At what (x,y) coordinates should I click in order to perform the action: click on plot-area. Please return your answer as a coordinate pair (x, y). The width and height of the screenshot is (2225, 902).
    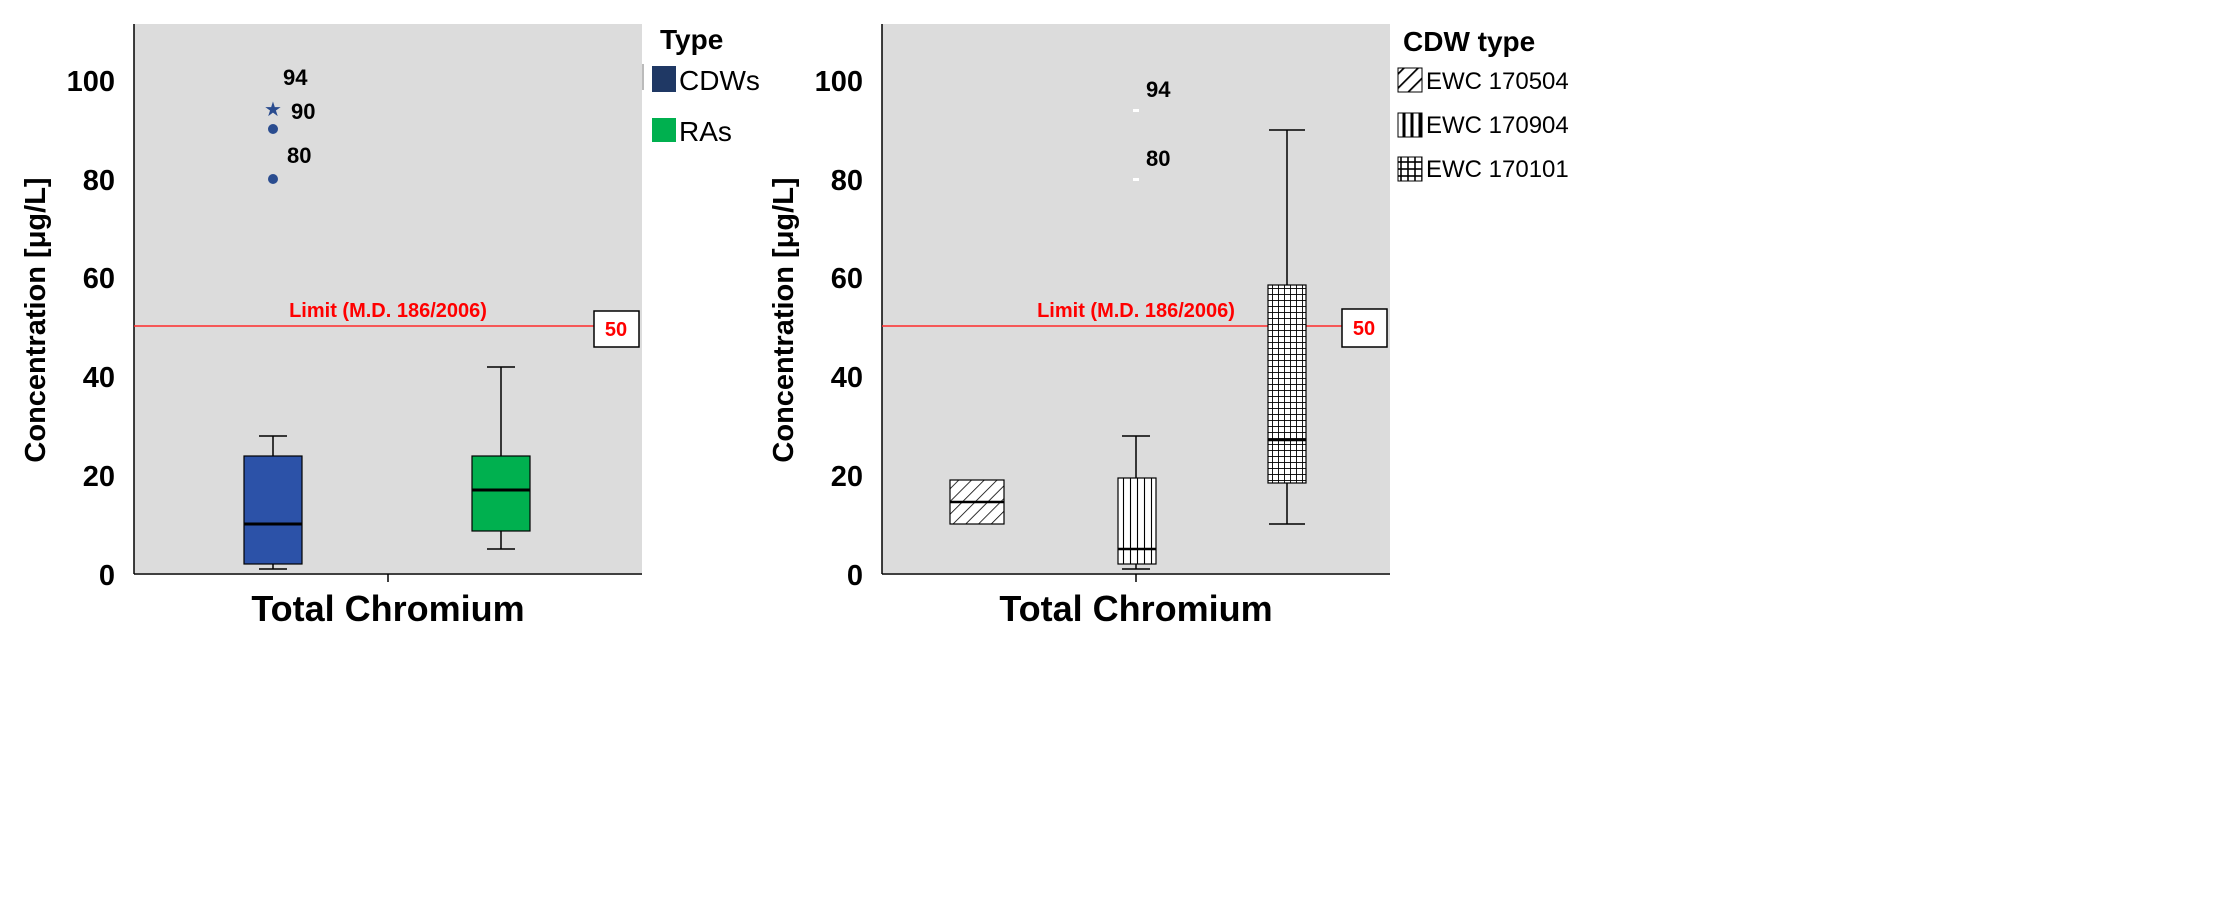
    Looking at the image, I should click on (388, 298).